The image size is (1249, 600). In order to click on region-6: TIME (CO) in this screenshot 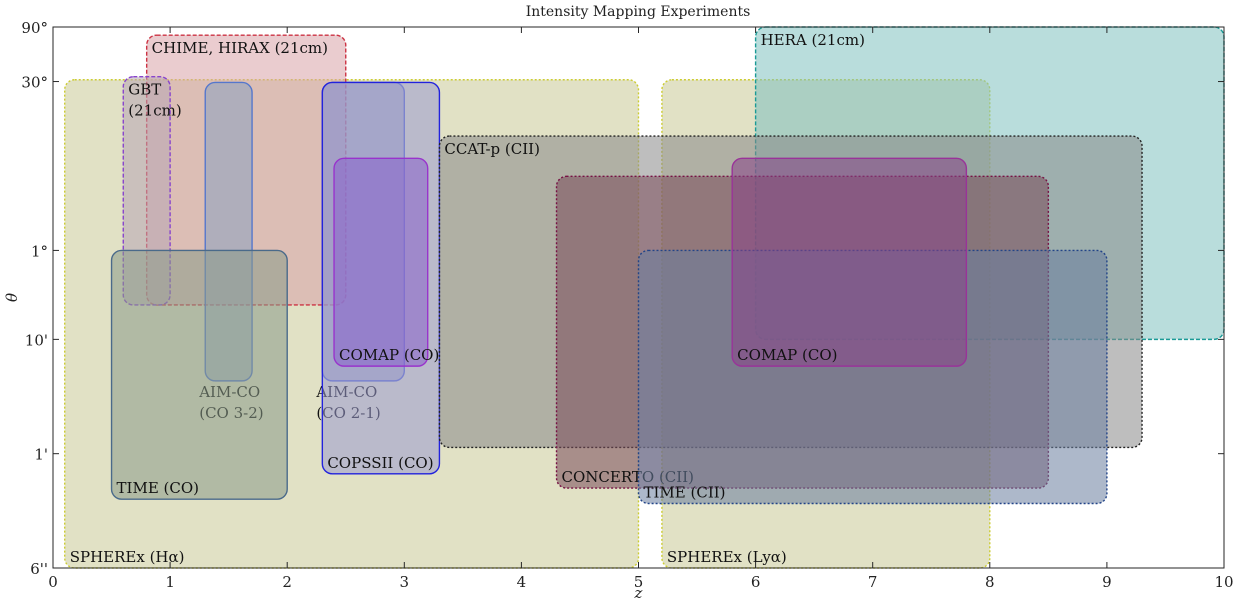, I will do `click(199, 374)`.